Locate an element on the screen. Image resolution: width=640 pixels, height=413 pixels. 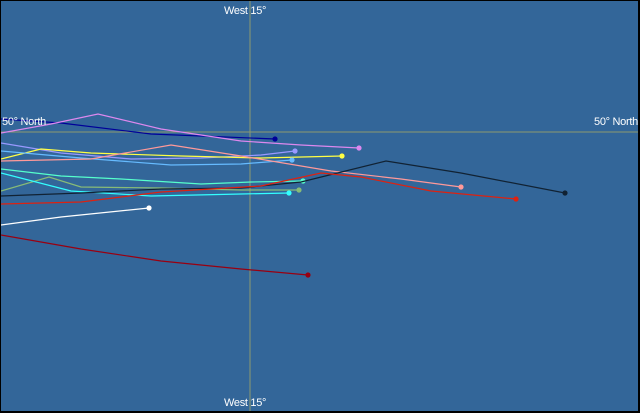
lon-label-top: West 15° is located at coordinates (245, 11).